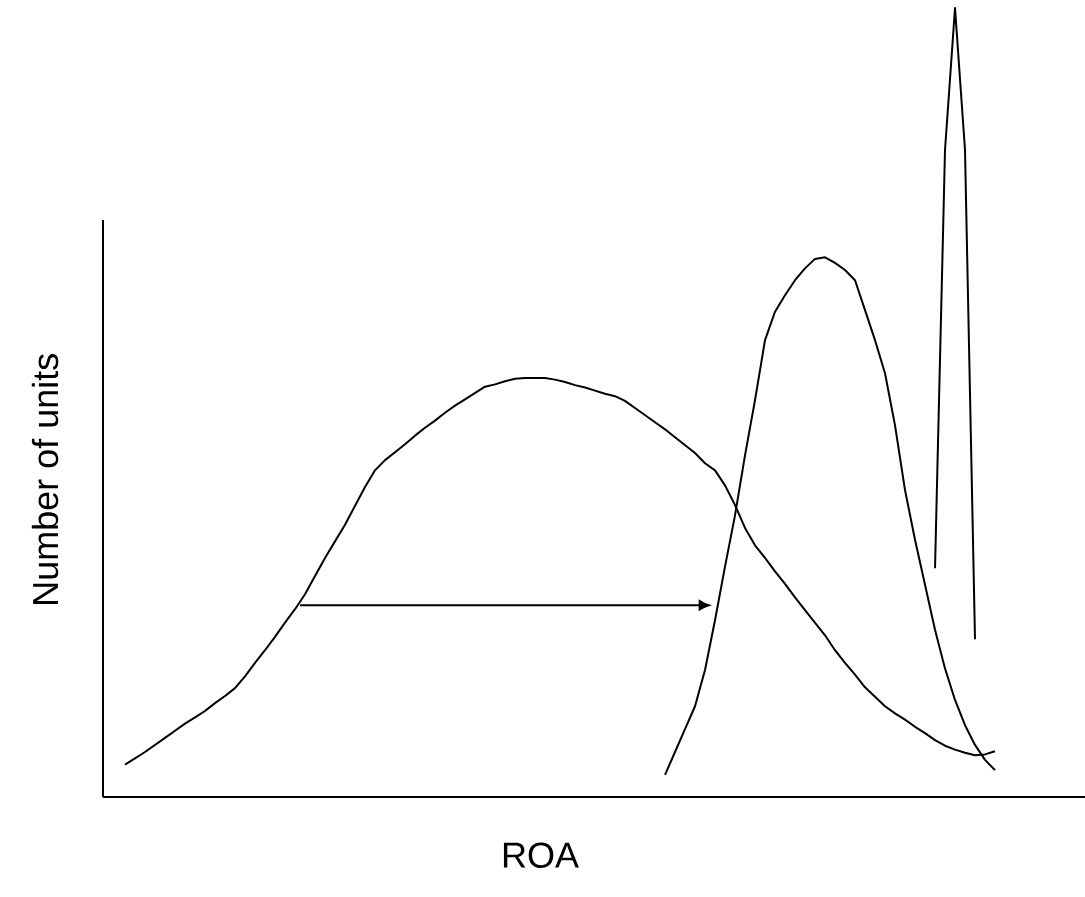  I want to click on y-axis-title: Number of units, so click(45, 479).